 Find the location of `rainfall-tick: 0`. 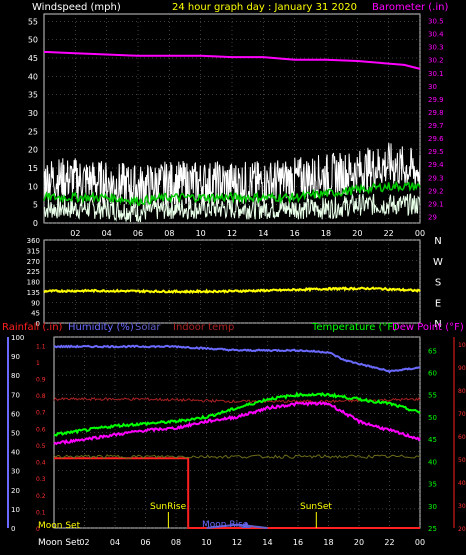

rainfall-tick: 0 is located at coordinates (38, 529).